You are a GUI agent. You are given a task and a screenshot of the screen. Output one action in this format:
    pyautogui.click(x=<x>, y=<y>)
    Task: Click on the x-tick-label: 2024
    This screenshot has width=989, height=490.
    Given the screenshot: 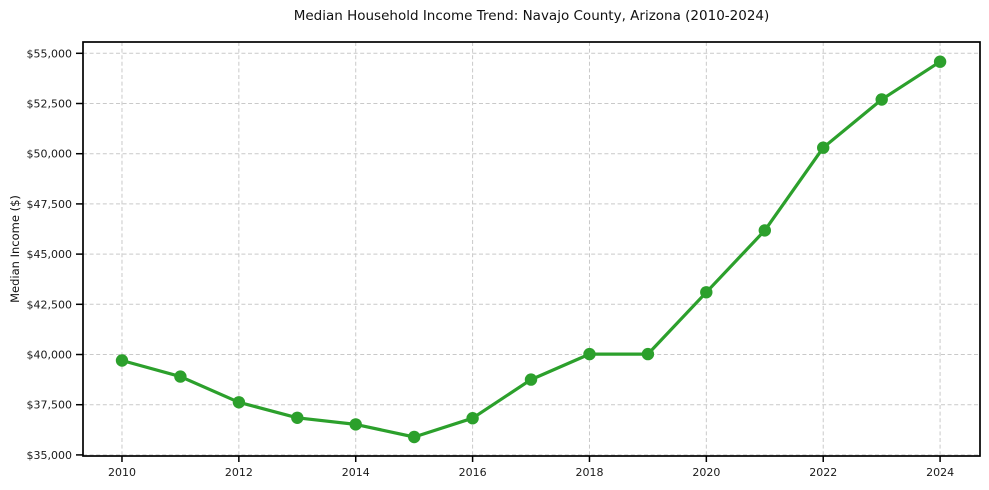 What is the action you would take?
    pyautogui.click(x=940, y=472)
    